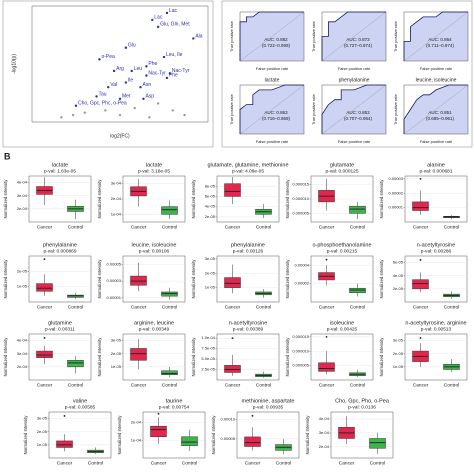 The image size is (474, 474). Describe the element at coordinates (126, 97) in the screenshot. I see `point-label: Met` at that location.